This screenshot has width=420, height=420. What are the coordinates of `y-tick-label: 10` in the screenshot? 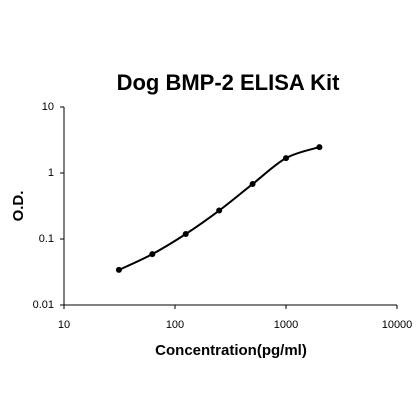 It's located at (48, 107).